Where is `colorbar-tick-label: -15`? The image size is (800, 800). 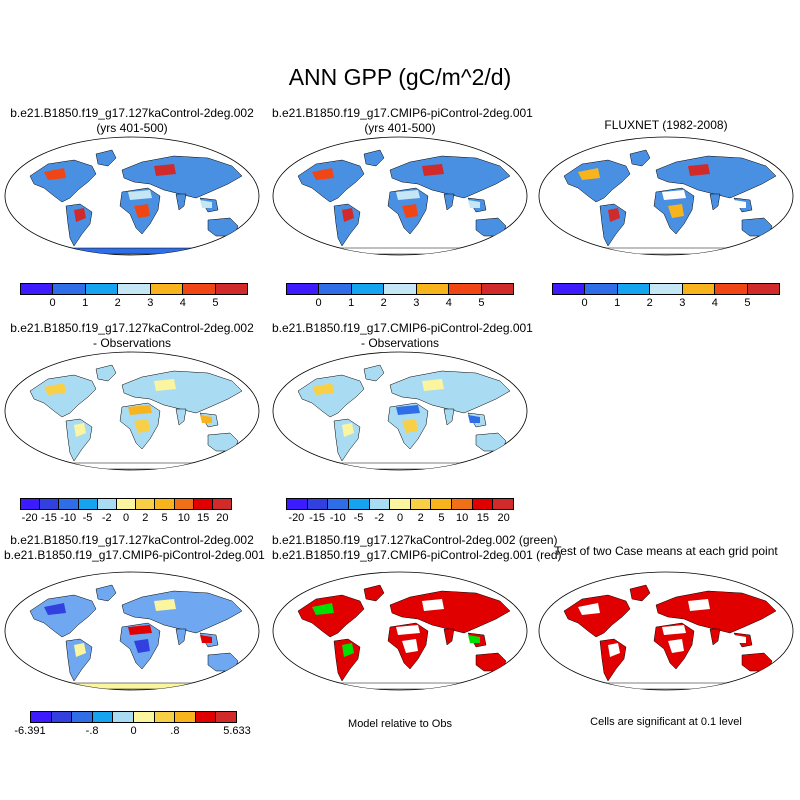
colorbar-tick-label: -15 is located at coordinates (48, 518).